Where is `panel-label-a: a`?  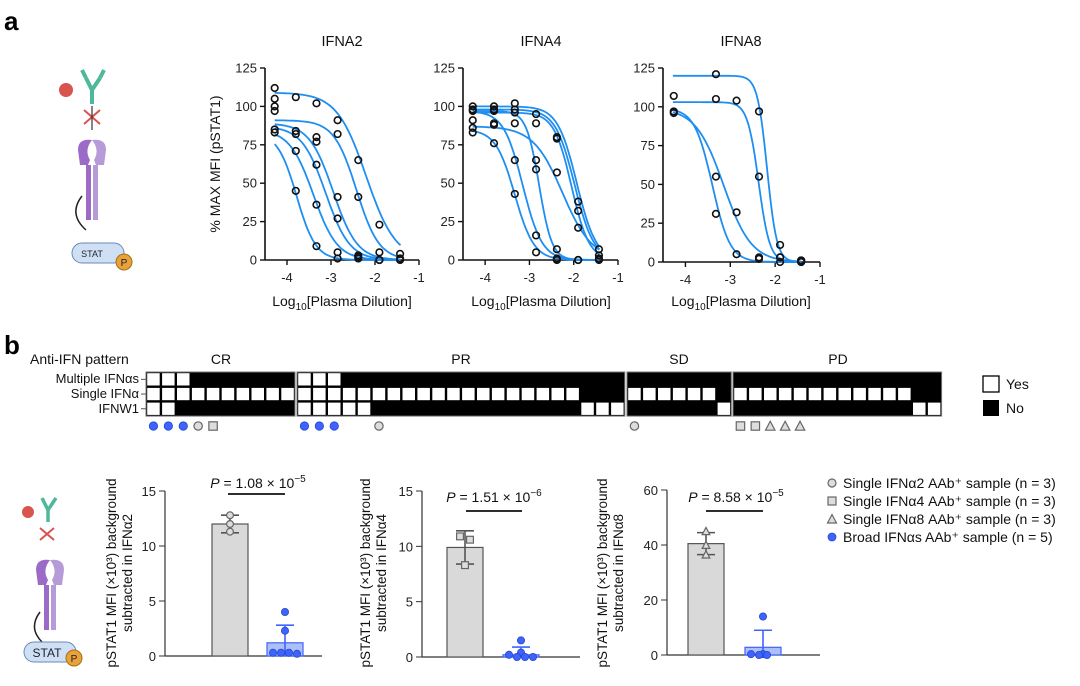 panel-label-a: a is located at coordinates (11, 21).